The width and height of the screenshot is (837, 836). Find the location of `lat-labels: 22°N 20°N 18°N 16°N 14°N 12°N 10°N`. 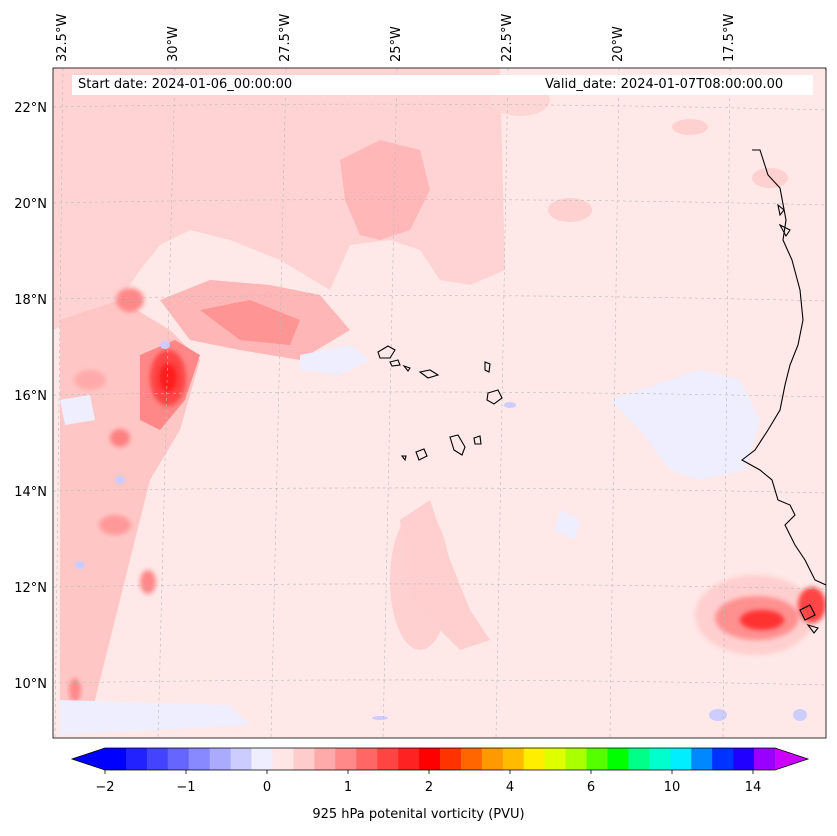

lat-labels: 22°N 20°N 18°N 16°N 14°N 12°N 10°N is located at coordinates (30, 396).